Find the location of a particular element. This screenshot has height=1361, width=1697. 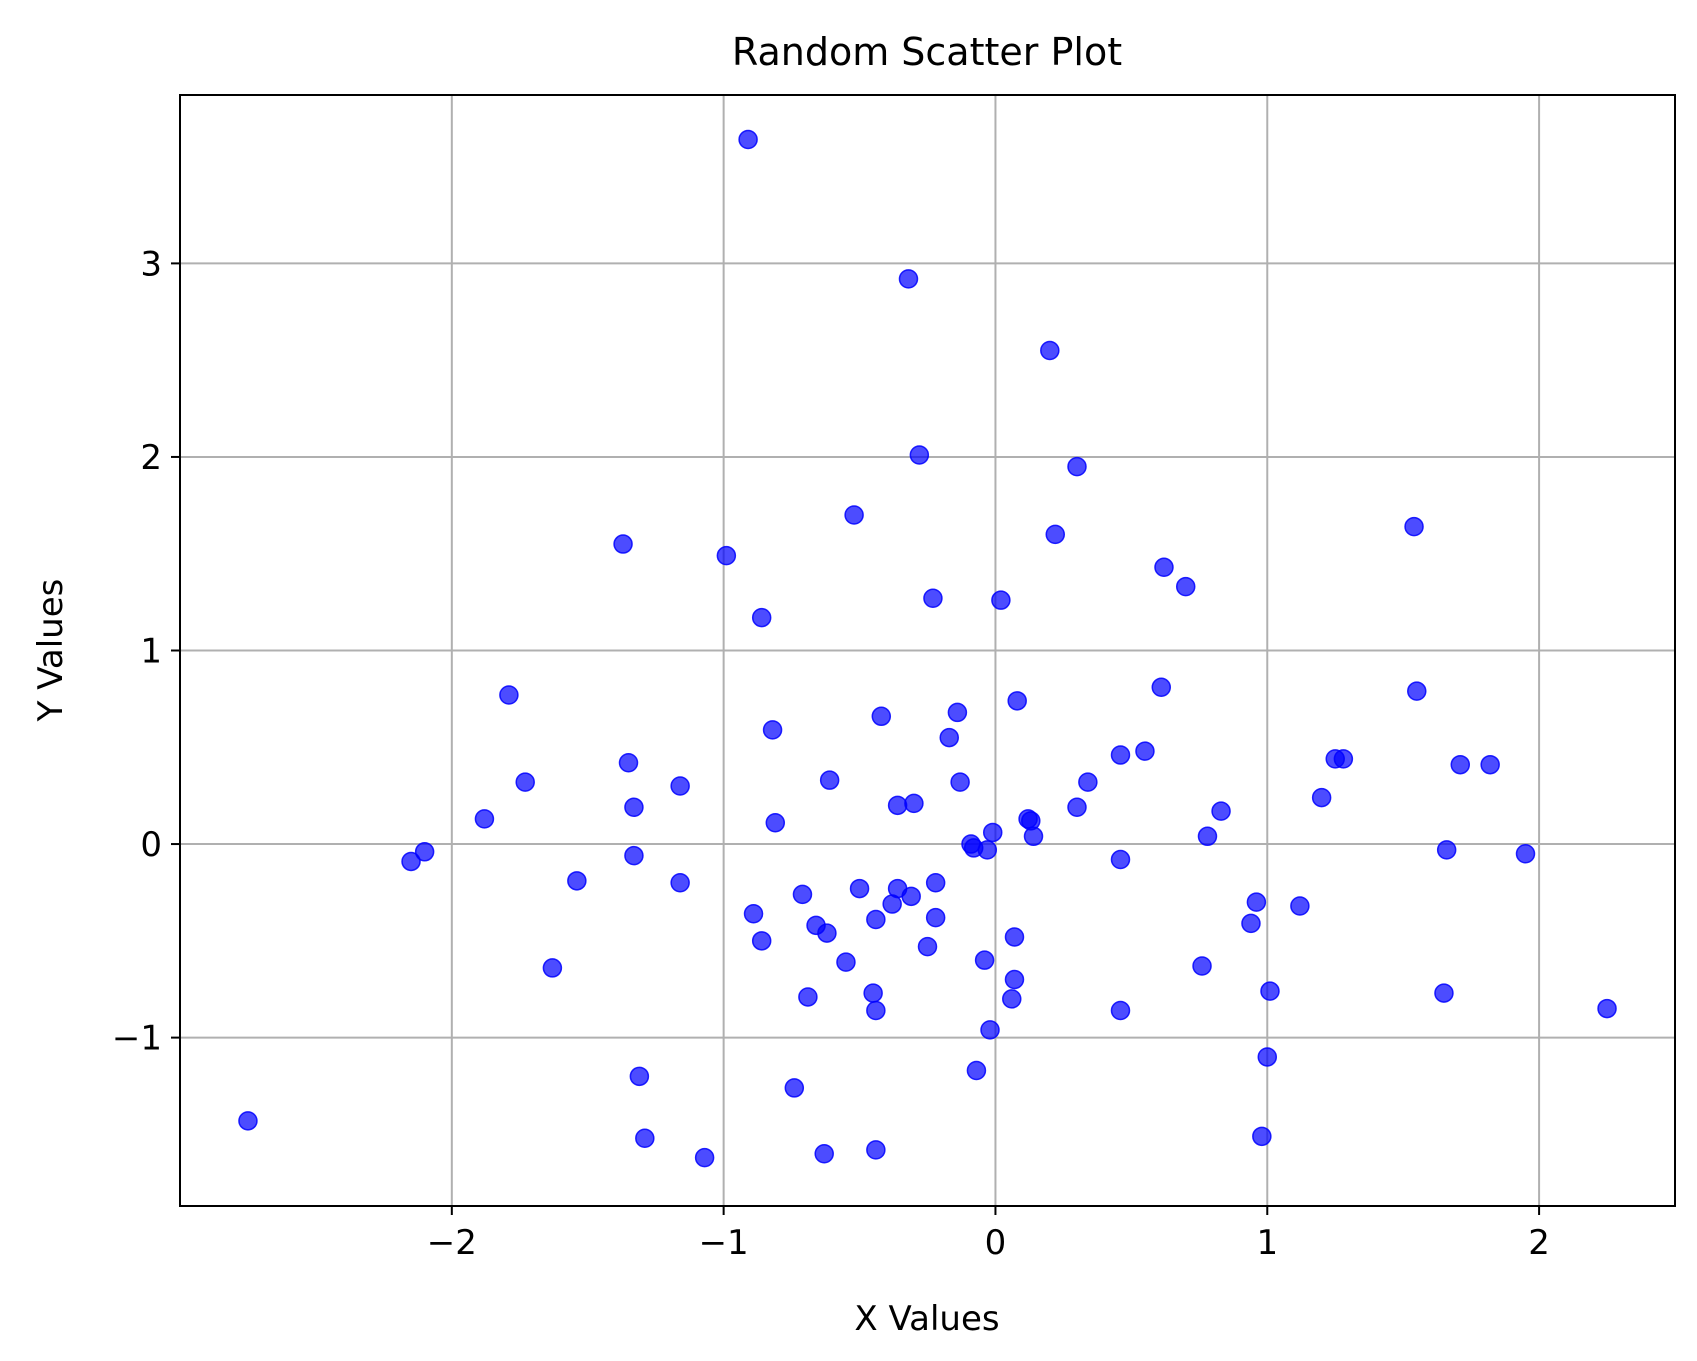

y-axis-label: Y Values is located at coordinates (51, 651).